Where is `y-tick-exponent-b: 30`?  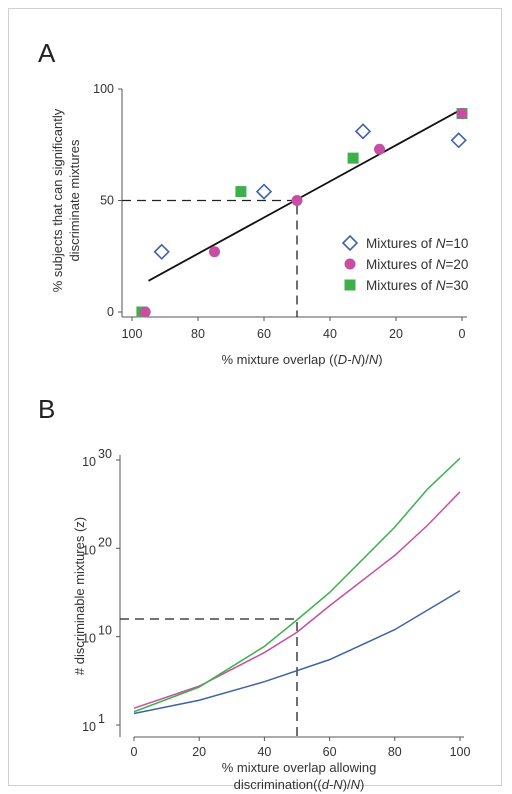
y-tick-exponent-b: 30 is located at coordinates (105, 454).